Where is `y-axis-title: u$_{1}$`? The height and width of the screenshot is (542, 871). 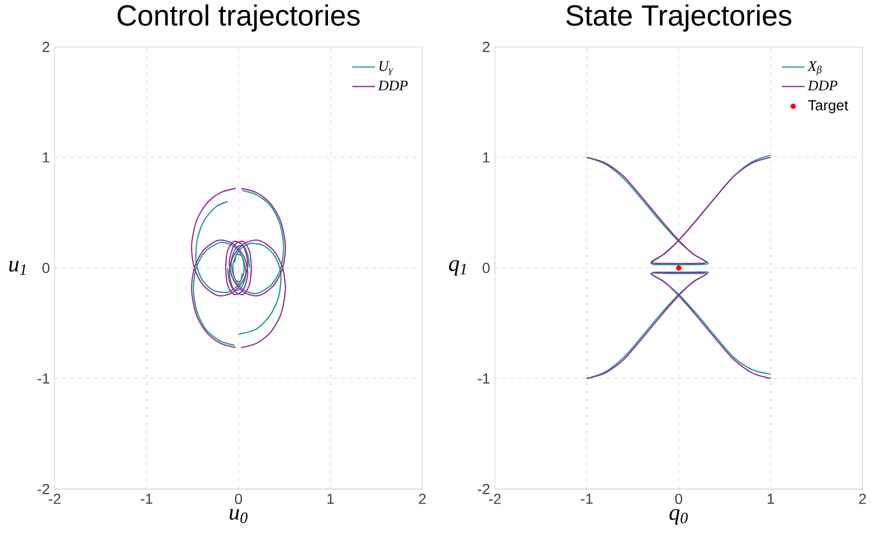
y-axis-title: u$_{1}$ is located at coordinates (17, 268).